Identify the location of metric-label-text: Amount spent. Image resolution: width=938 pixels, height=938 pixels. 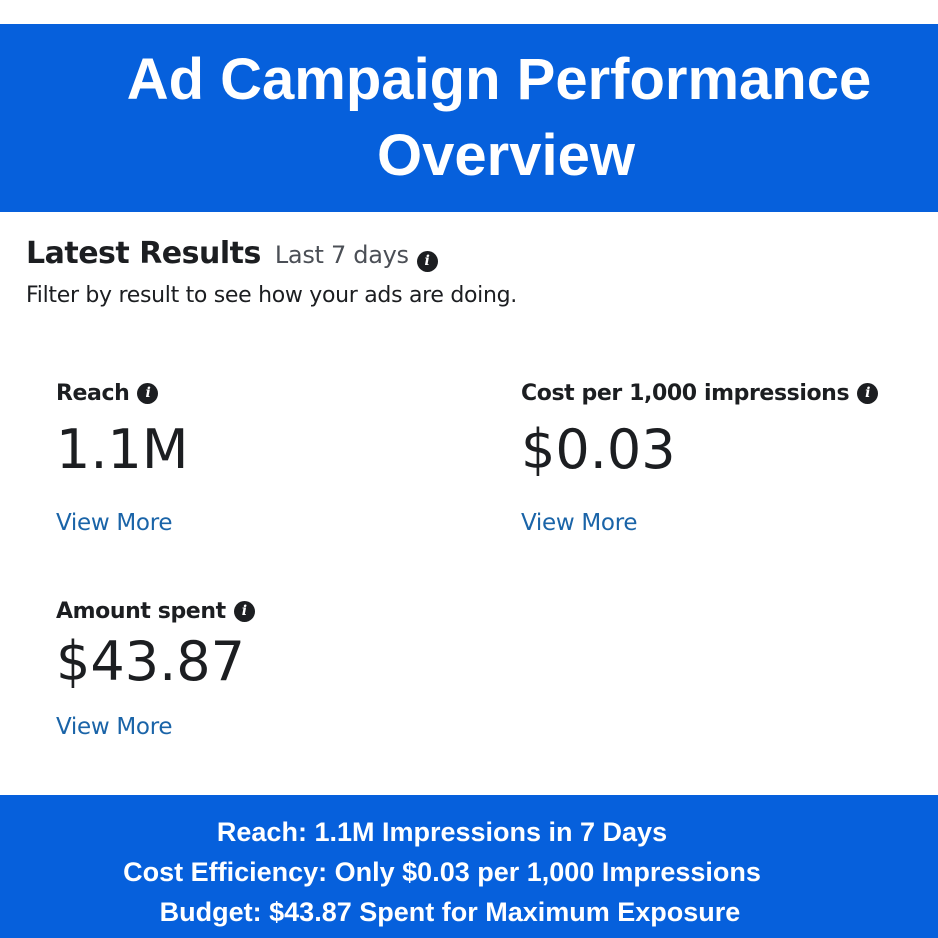
(141, 611).